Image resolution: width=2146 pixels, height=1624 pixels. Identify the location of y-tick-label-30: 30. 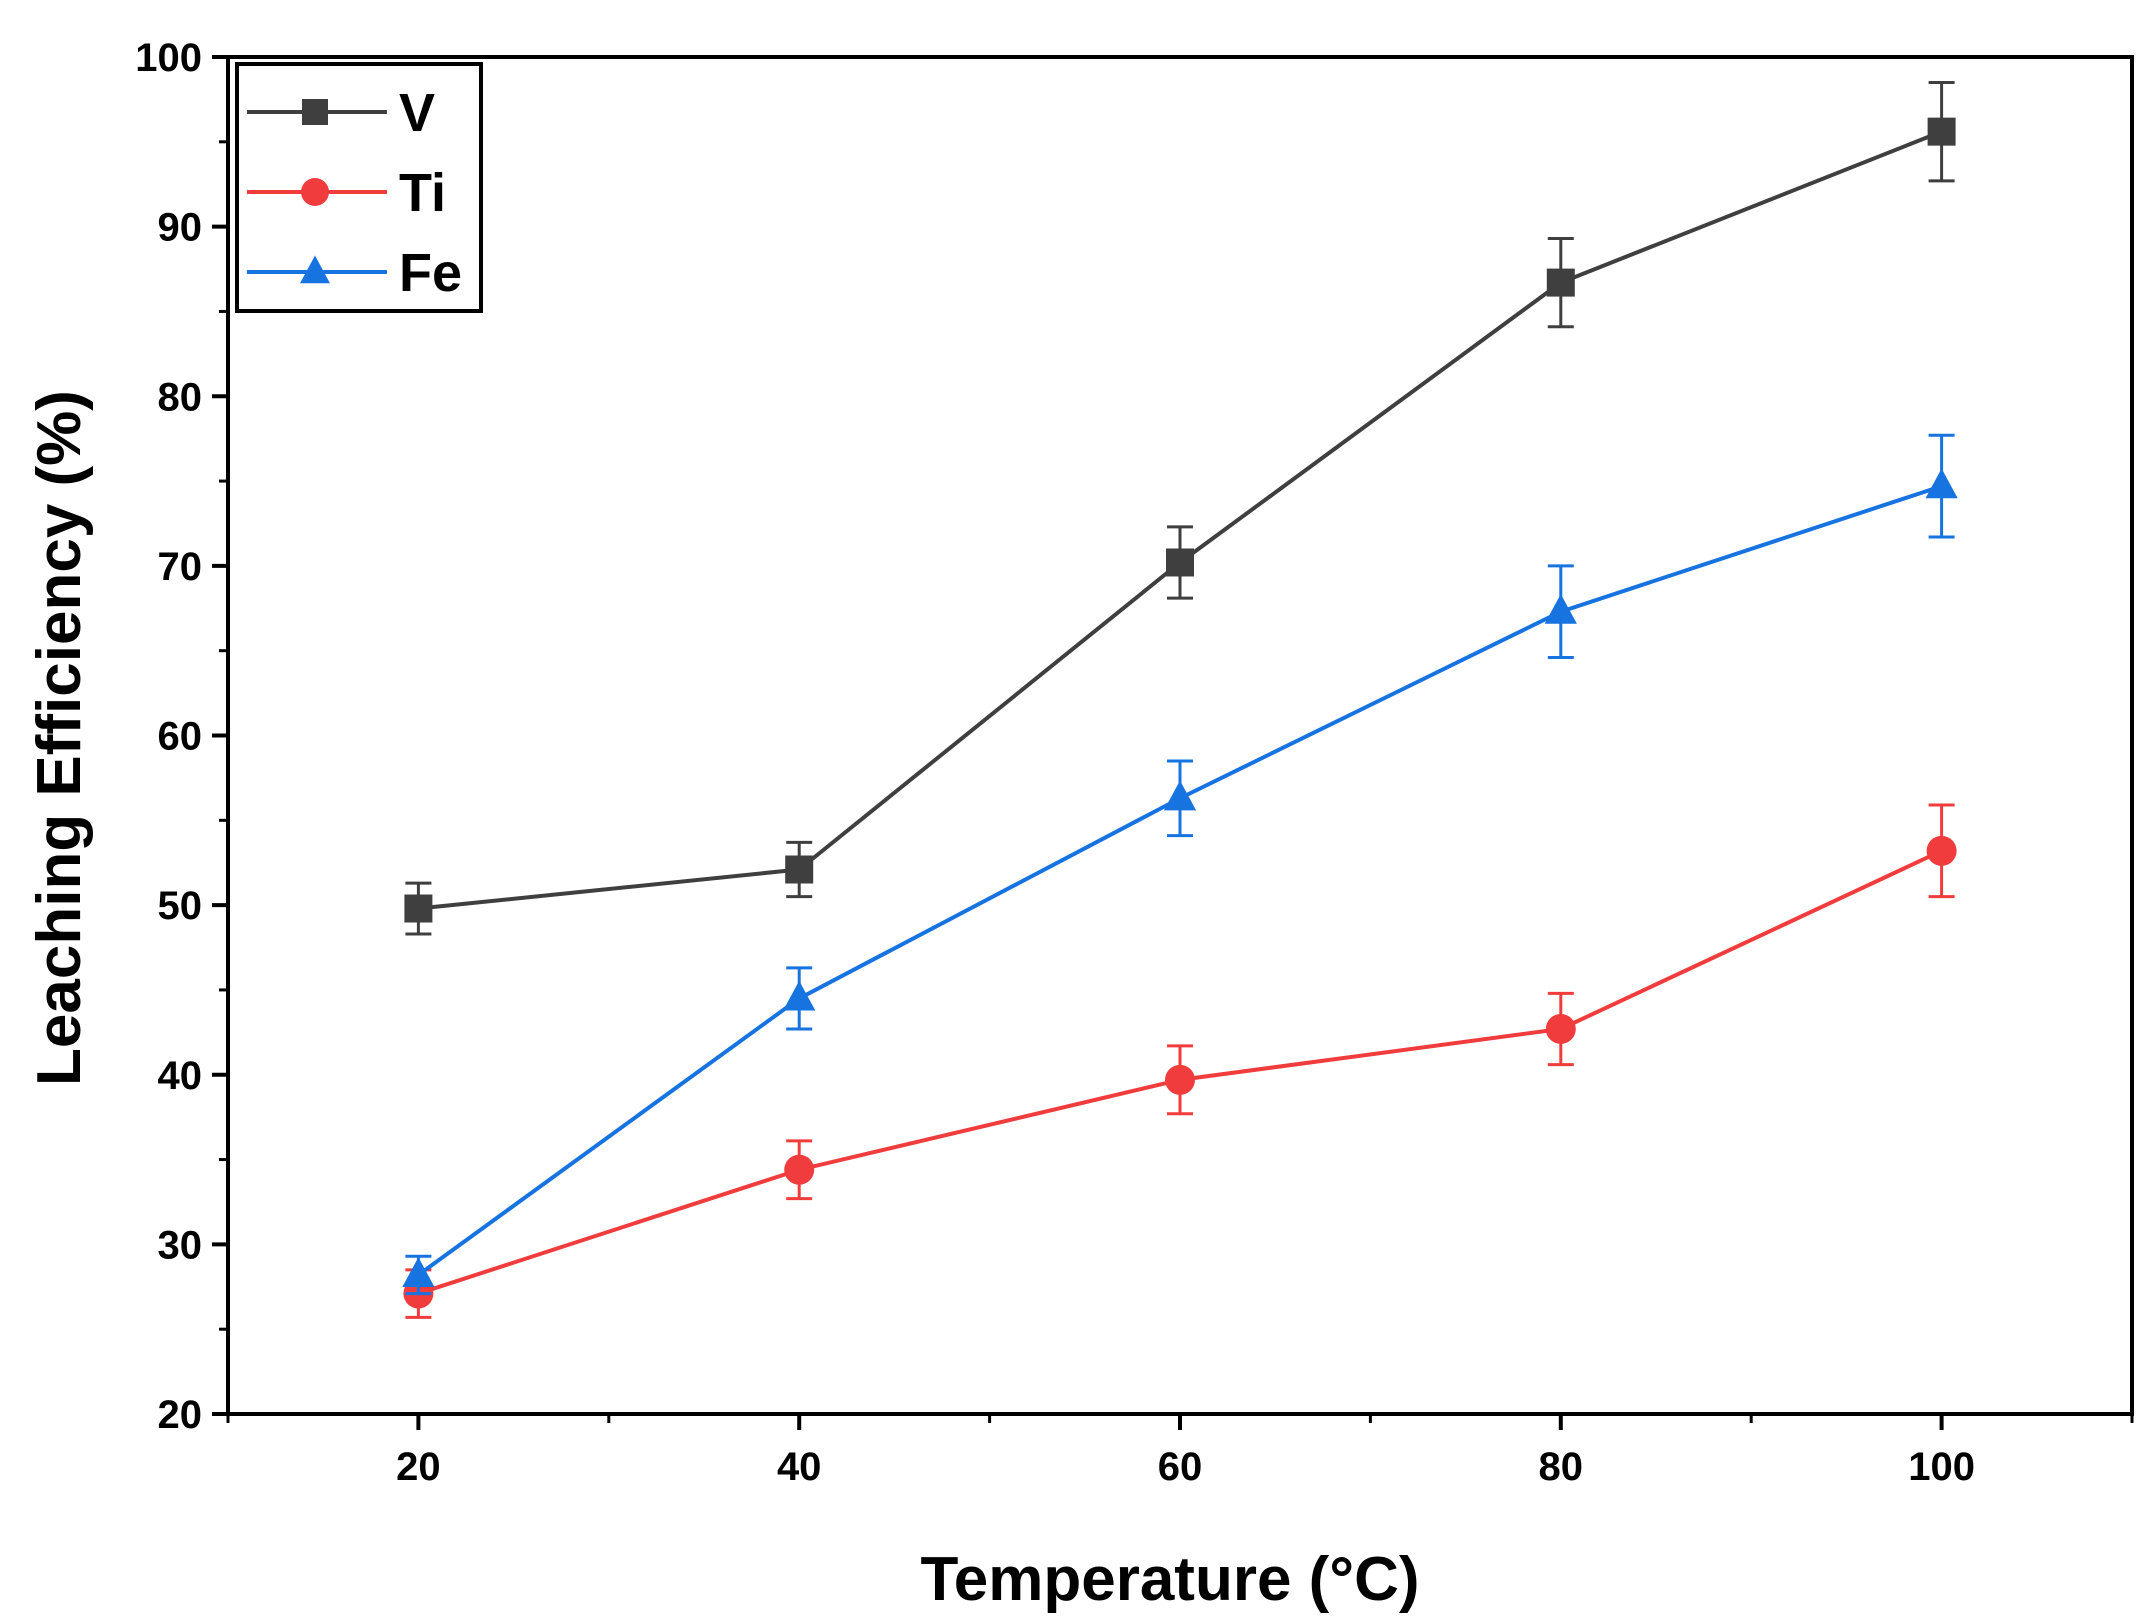
(180, 1245).